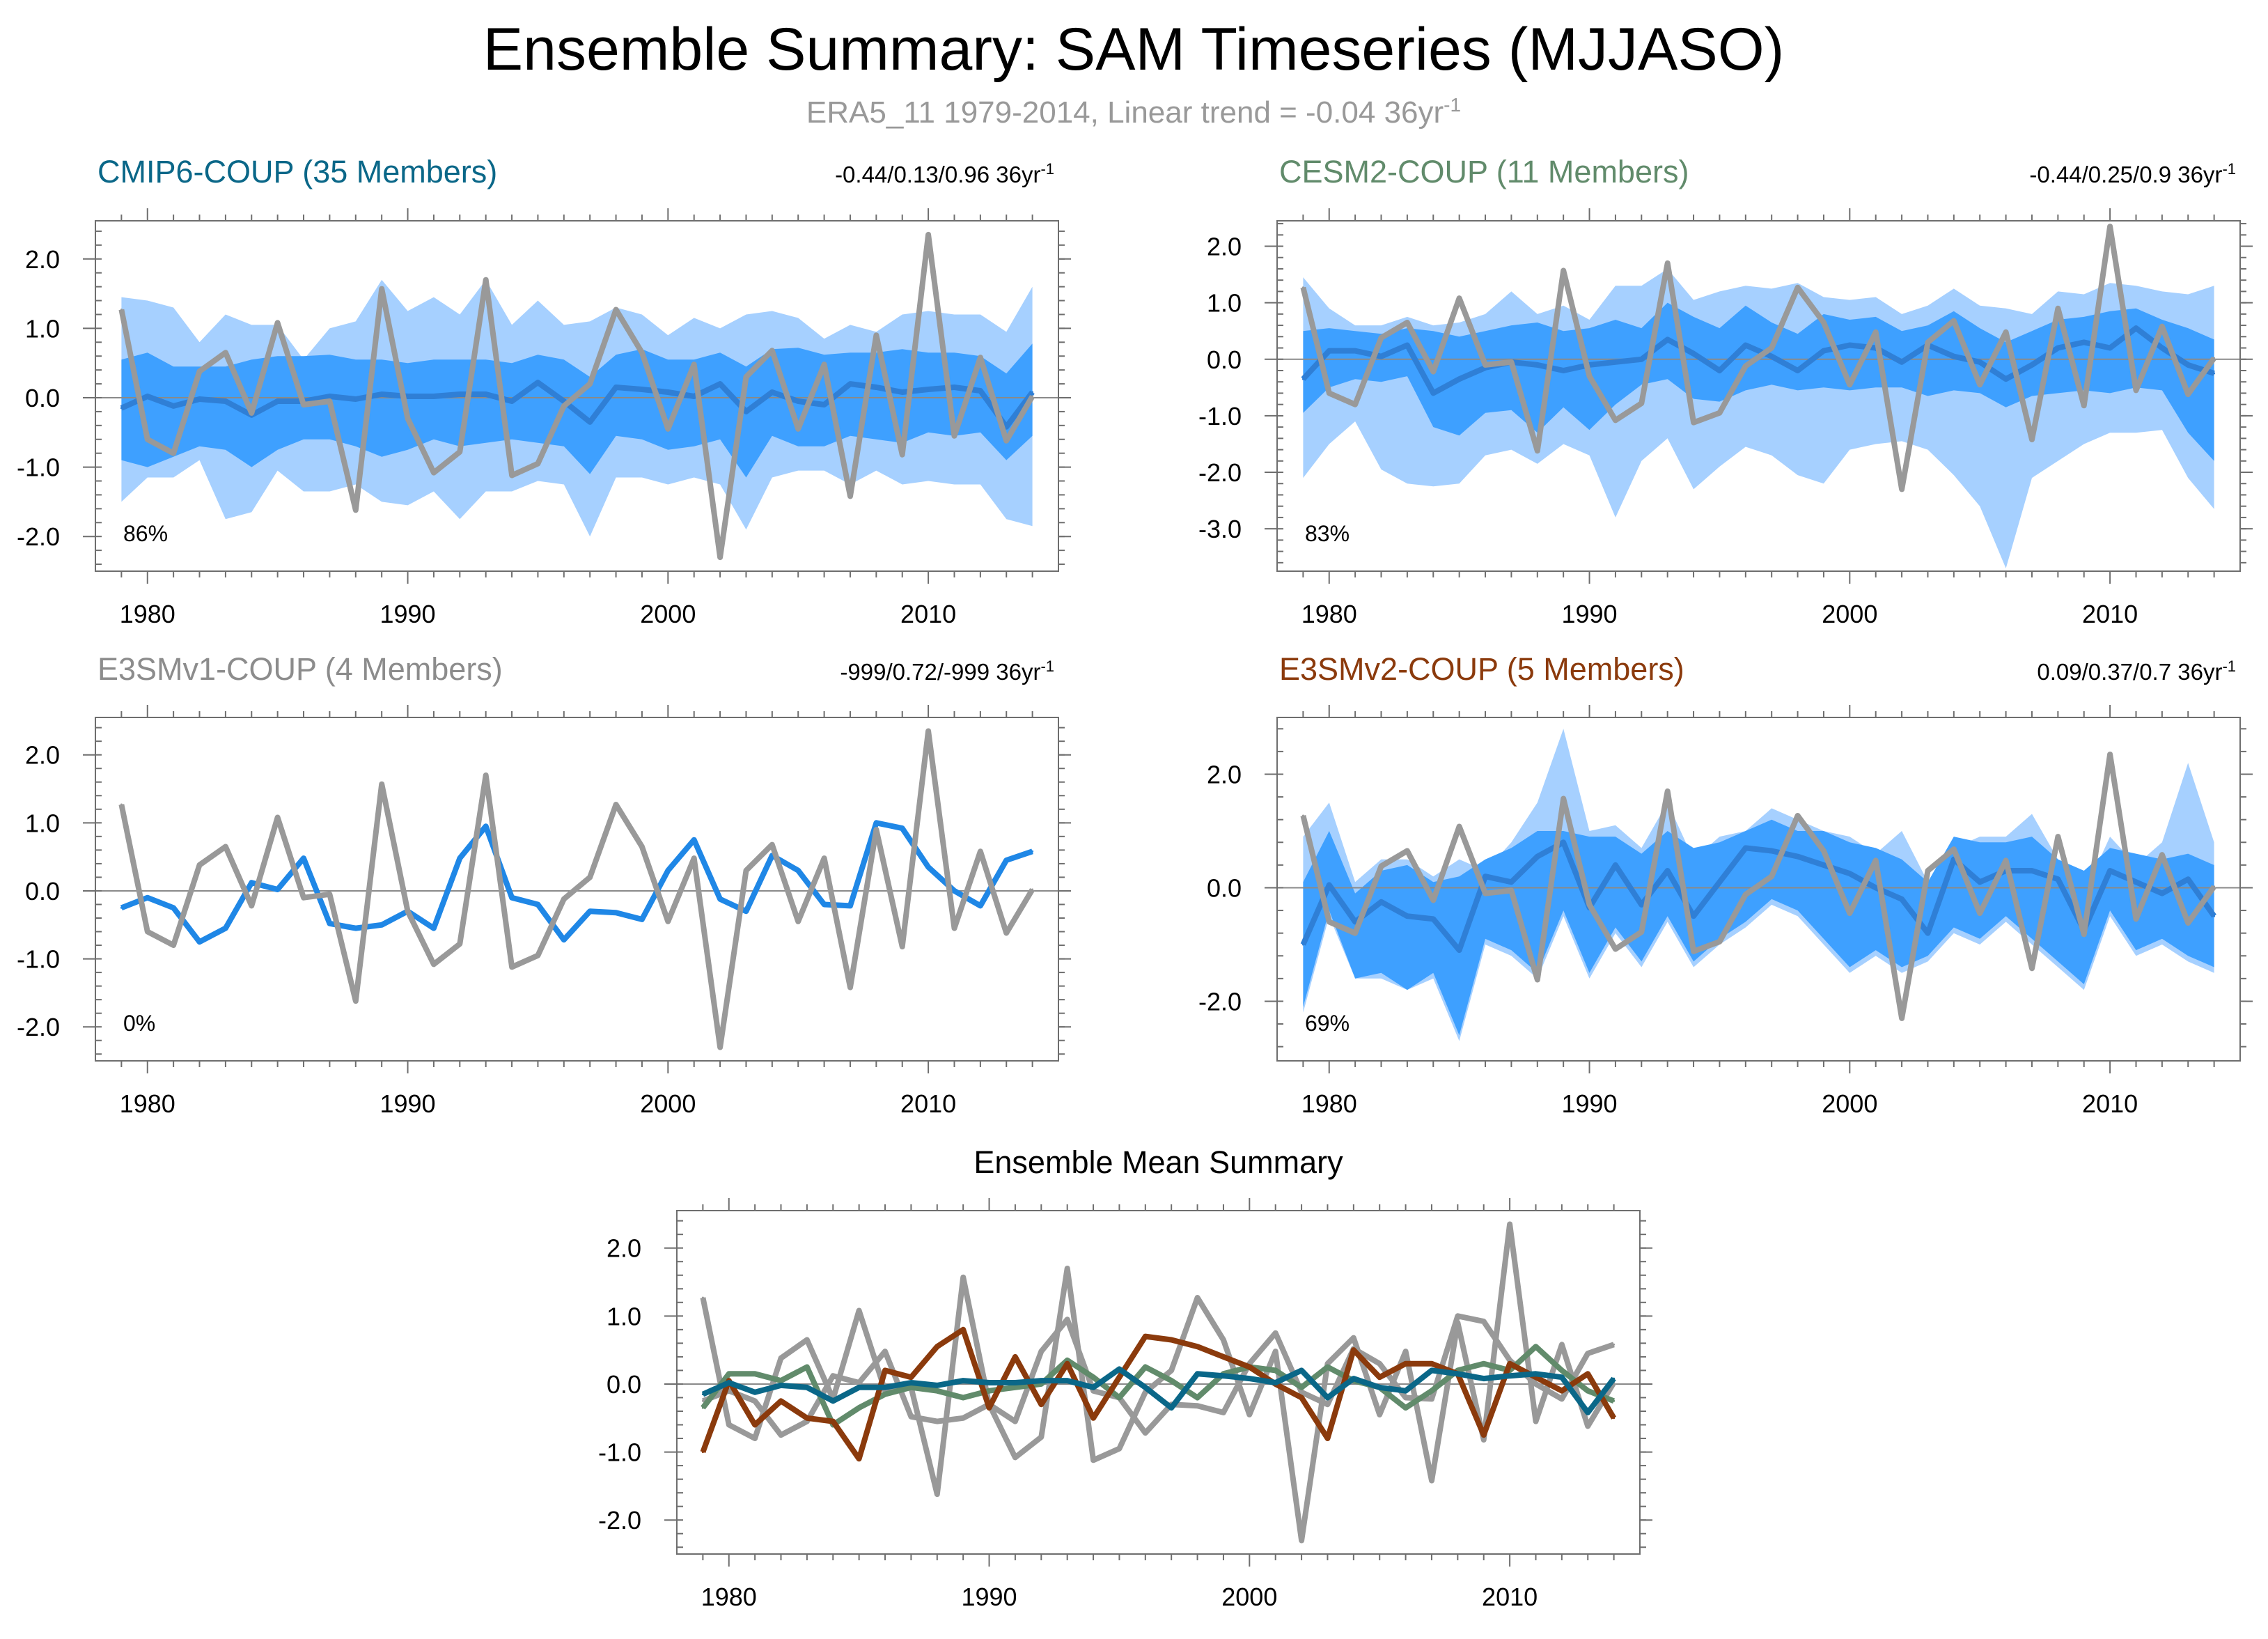 The height and width of the screenshot is (1639, 2268). I want to click on panel-title: E3SMv1-COUP (4 Members), so click(300, 669).